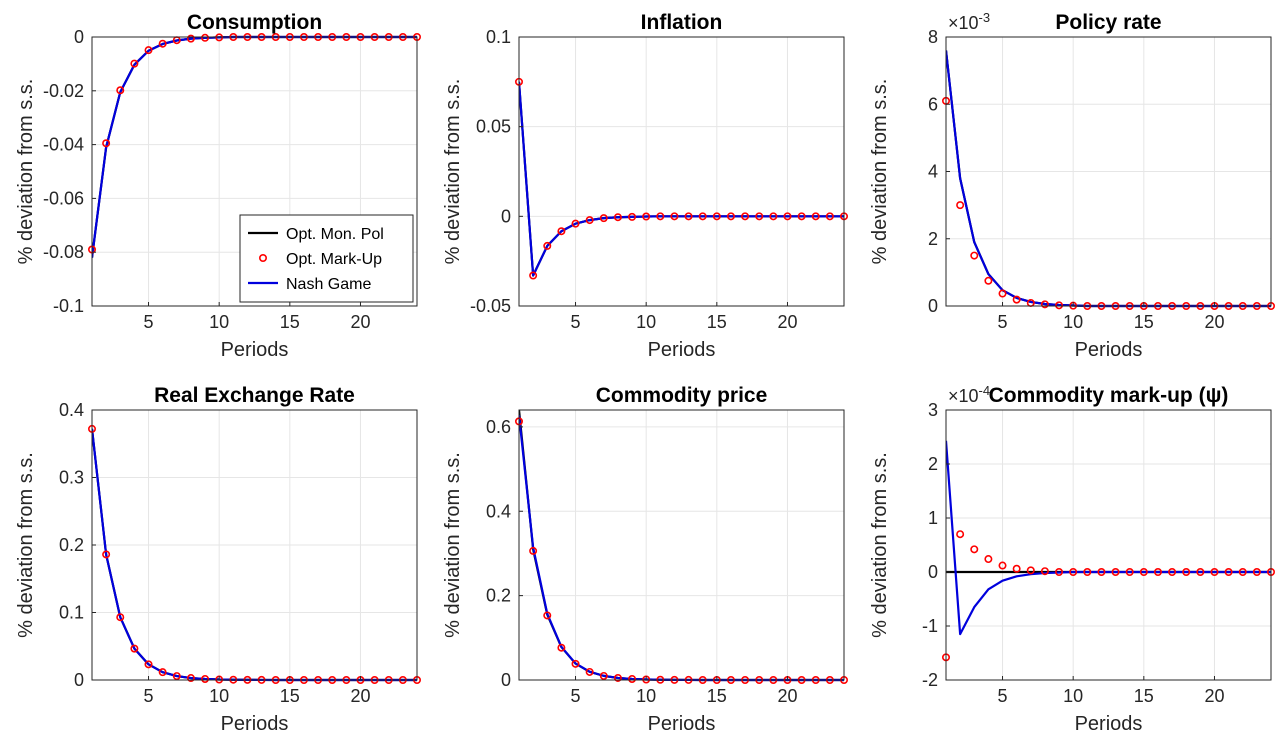  I want to click on chart-title: Policy rate, so click(1108, 22).